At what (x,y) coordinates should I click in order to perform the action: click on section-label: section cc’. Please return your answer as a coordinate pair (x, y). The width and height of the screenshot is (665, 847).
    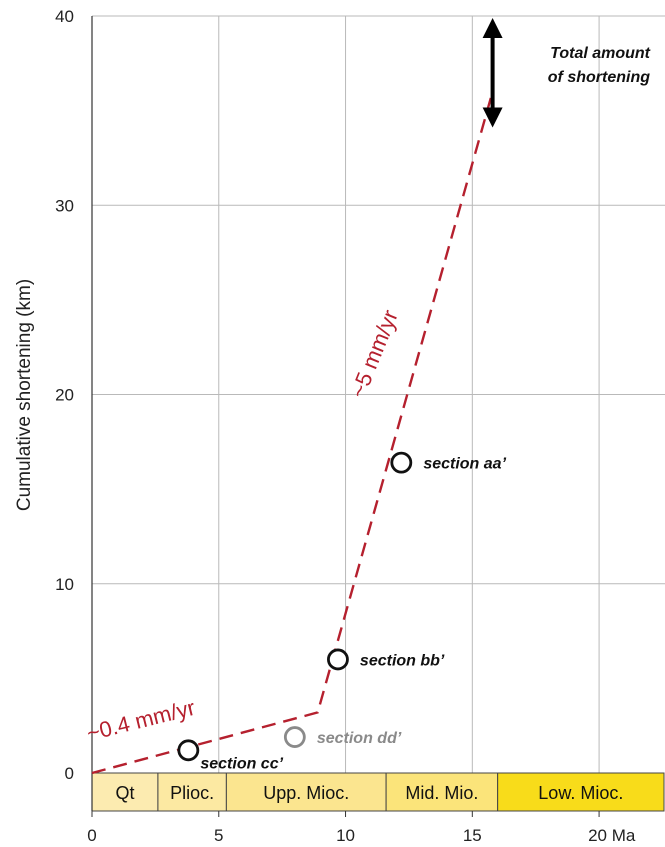
    Looking at the image, I should click on (241, 763).